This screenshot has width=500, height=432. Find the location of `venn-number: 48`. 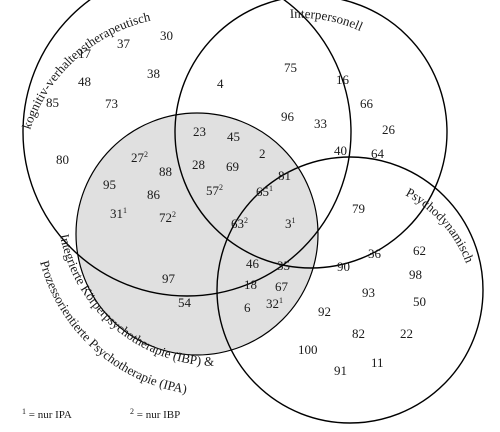

venn-number: 48 is located at coordinates (84, 81).